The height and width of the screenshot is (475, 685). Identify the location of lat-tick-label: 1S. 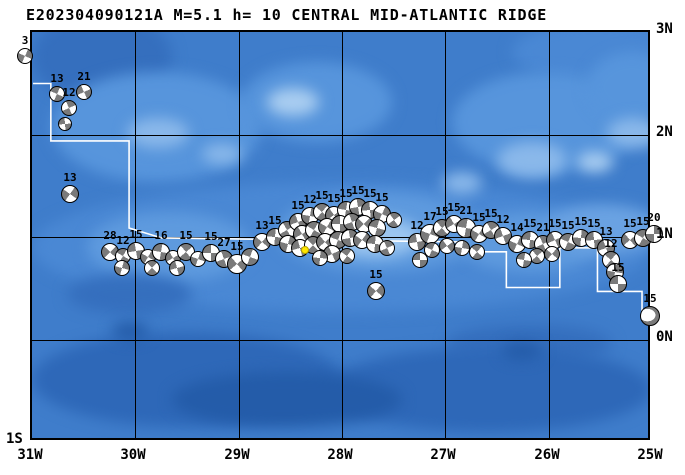
(14, 439).